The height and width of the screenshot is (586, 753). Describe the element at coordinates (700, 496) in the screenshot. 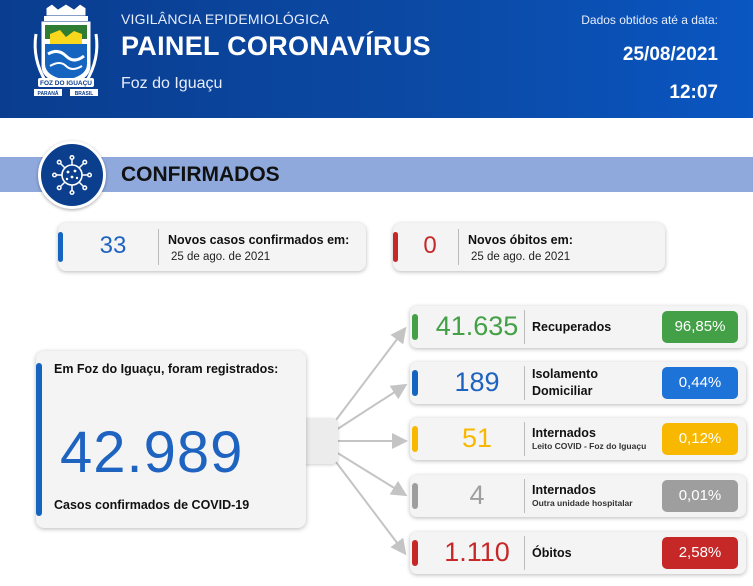

I see `hospitalized-other-percent-badge: 0,01%` at that location.